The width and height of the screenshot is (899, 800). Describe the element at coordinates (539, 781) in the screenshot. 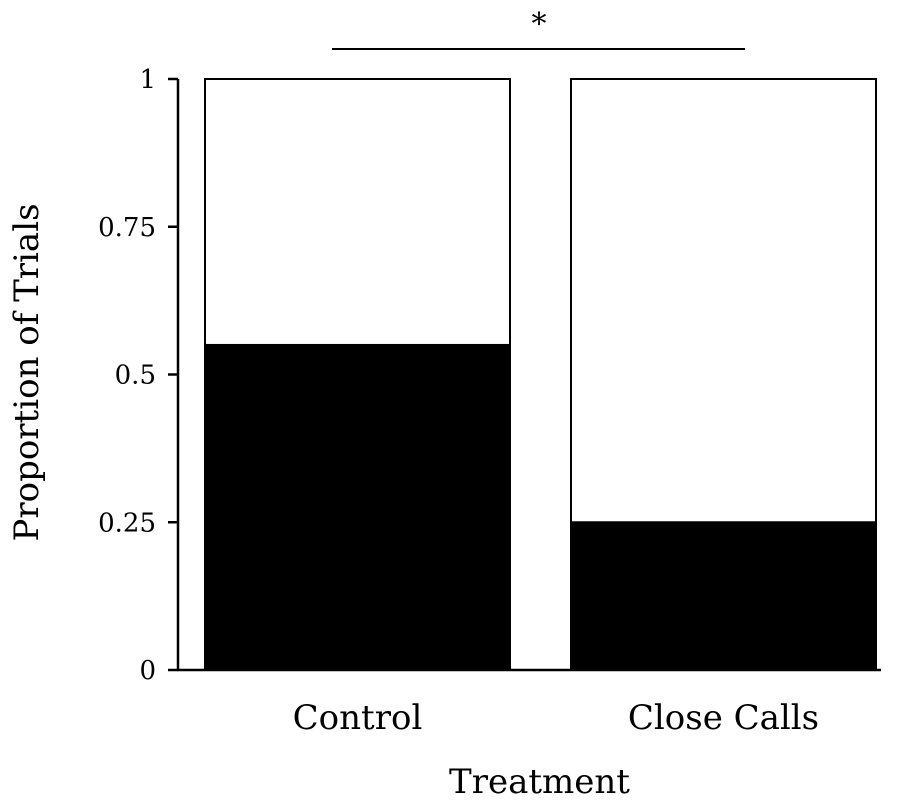

I see `x-axis-title: Treatment` at that location.